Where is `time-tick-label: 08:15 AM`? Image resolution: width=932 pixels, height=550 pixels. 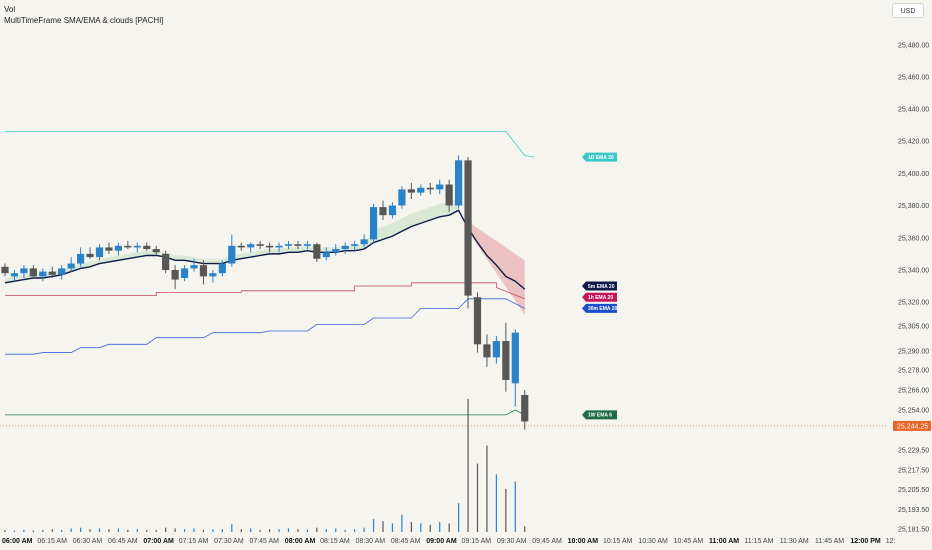
time-tick-label: 08:15 AM is located at coordinates (335, 541).